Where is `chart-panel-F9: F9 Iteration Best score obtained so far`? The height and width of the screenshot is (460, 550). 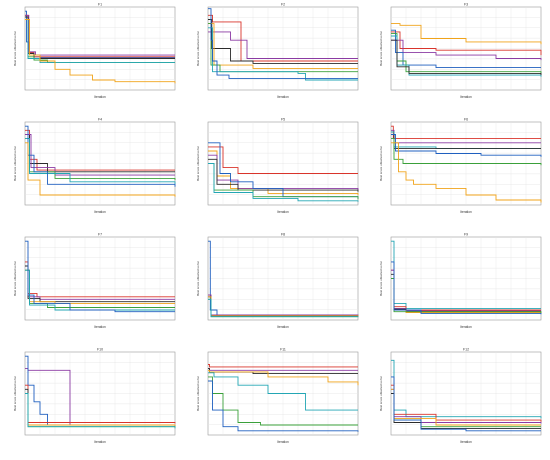 chart-panel-F9: F9 Iteration Best score obtained so far is located at coordinates (458, 287).